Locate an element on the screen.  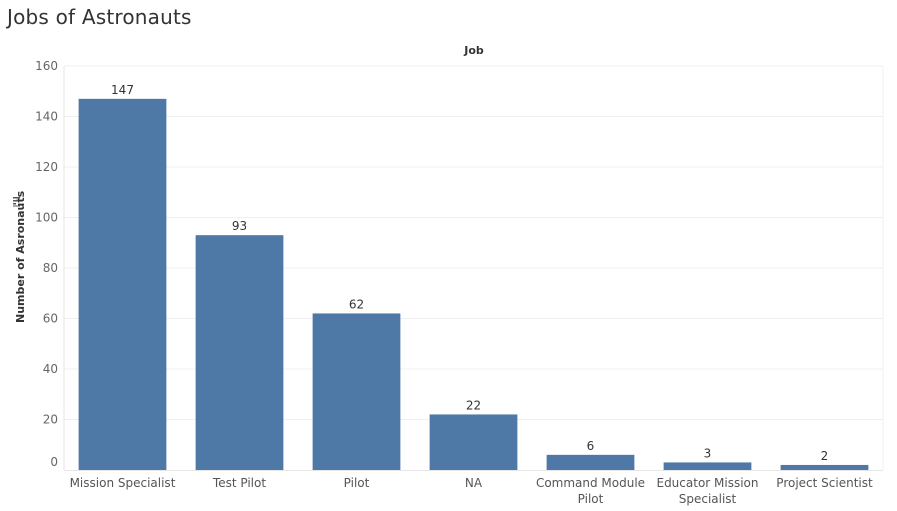
data-label: 22 is located at coordinates (473, 405).